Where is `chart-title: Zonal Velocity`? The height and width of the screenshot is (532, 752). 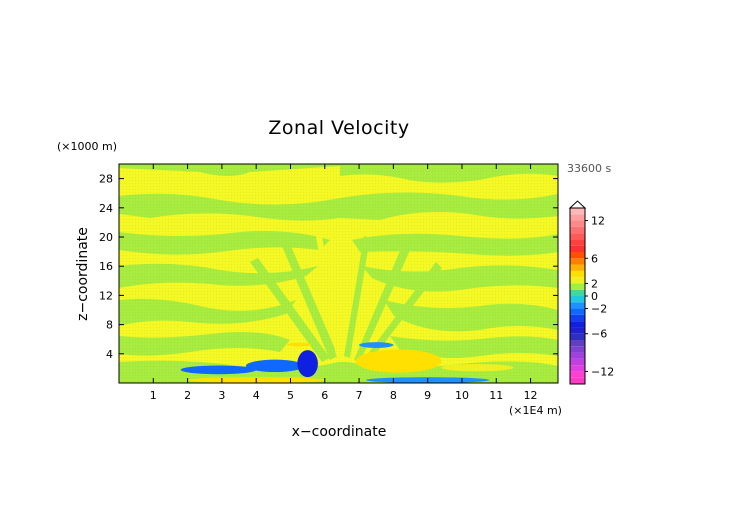
chart-title: Zonal Velocity is located at coordinates (338, 128).